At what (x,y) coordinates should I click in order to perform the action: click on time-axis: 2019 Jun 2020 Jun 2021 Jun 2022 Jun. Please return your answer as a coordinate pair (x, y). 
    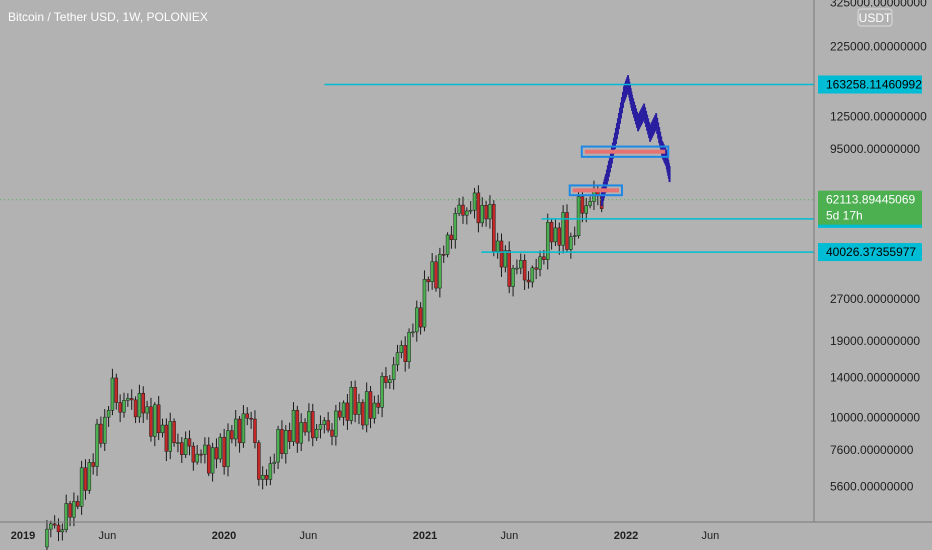
    Looking at the image, I should click on (365, 536).